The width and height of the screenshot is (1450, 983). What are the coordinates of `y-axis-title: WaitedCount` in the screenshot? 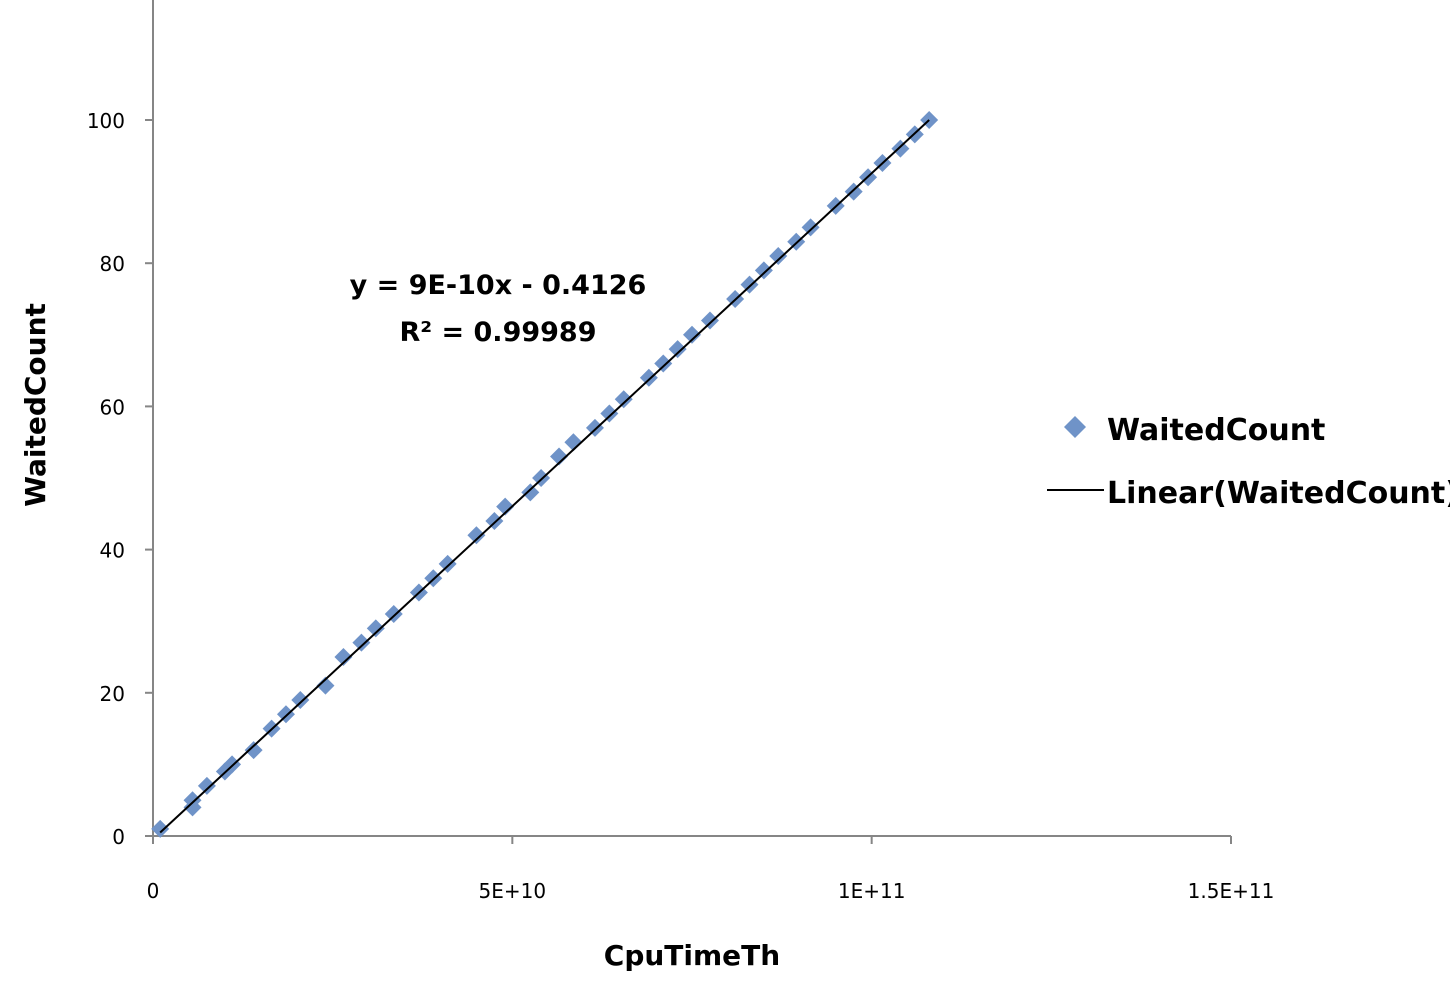 It's located at (35, 405).